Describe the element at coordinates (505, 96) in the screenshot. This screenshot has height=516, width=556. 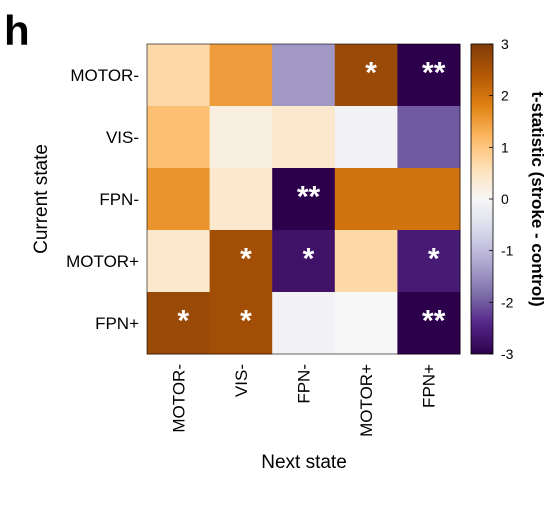
I see `colorbar-tick-label: 2` at that location.